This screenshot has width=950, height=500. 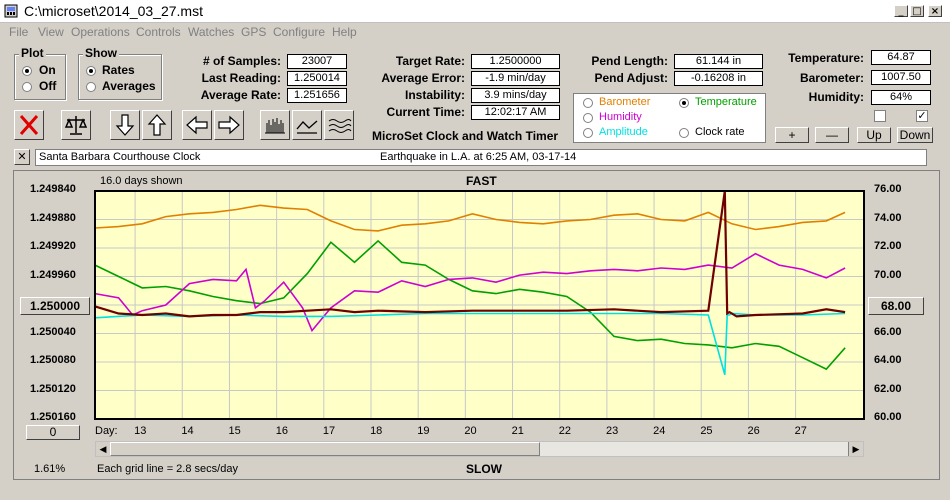 I want to click on amplitude-radio, so click(x=588, y=133).